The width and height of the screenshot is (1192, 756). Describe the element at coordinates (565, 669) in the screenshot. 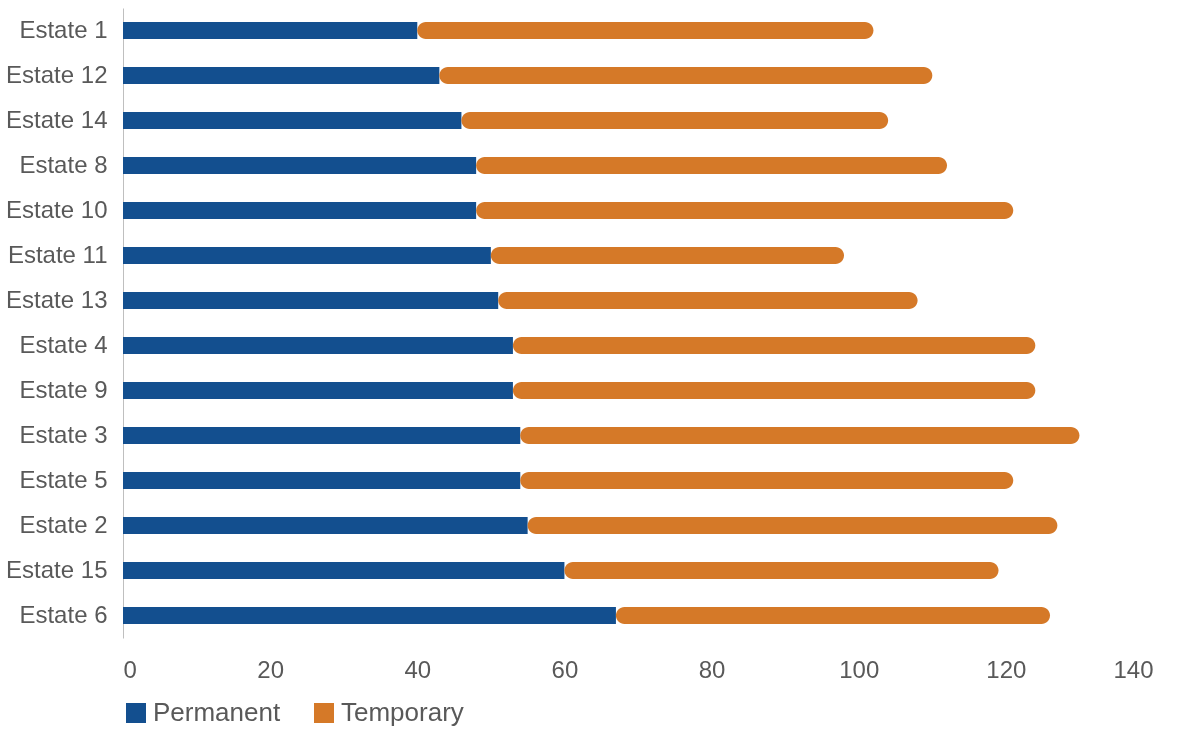

I see `x-tick-label: 60` at that location.